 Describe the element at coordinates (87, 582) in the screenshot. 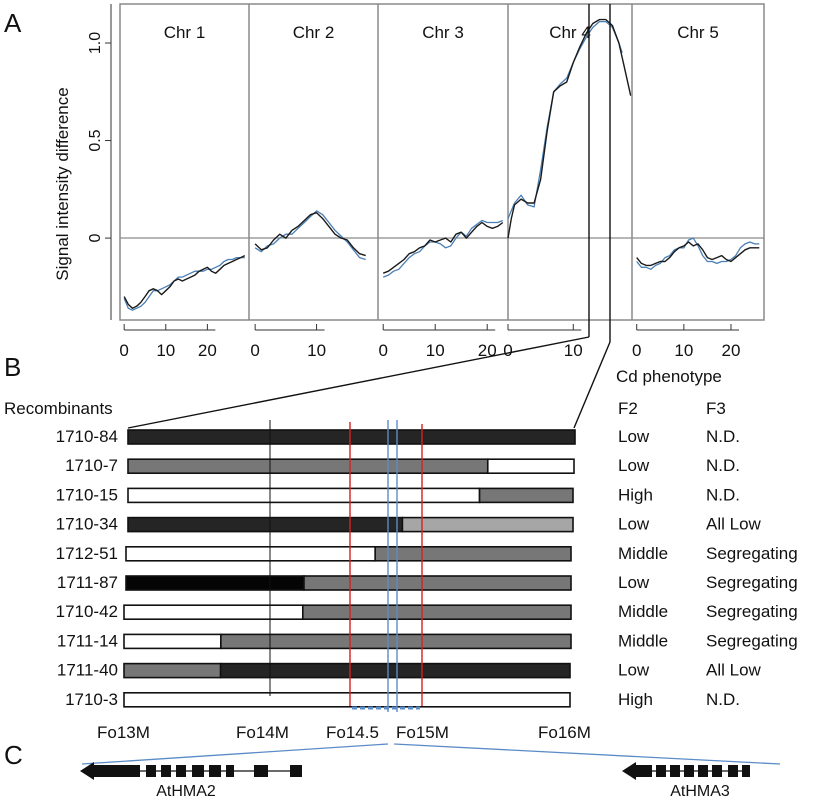

I see `recombinant-name: 1711-87` at that location.